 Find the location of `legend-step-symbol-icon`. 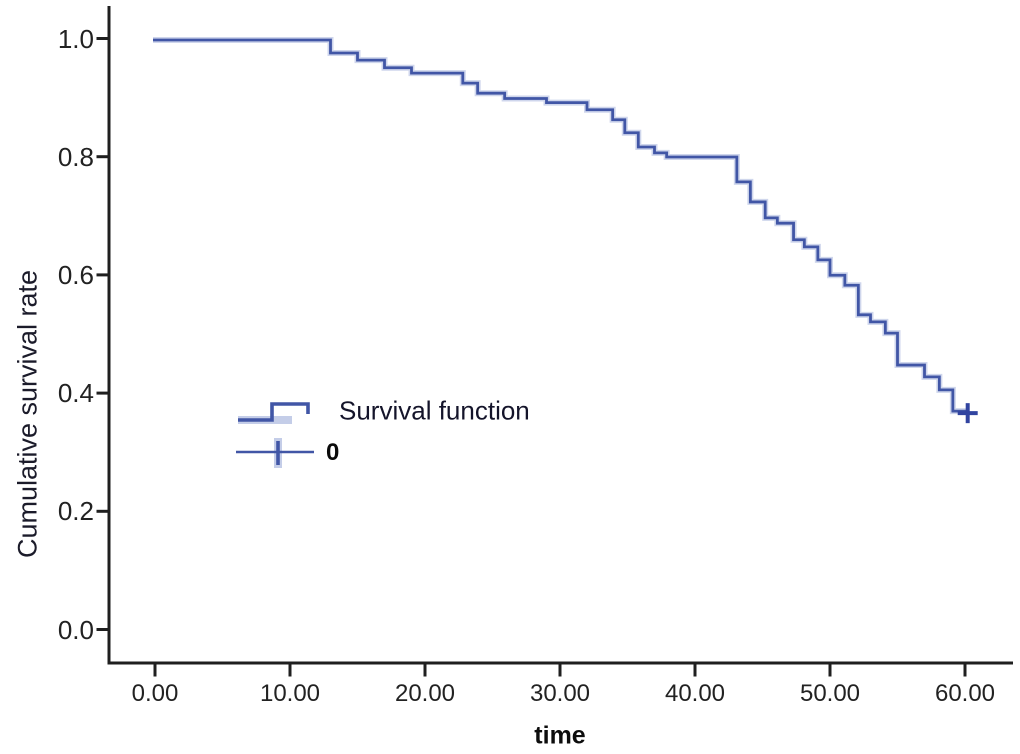

legend-step-symbol-icon is located at coordinates (274, 412).